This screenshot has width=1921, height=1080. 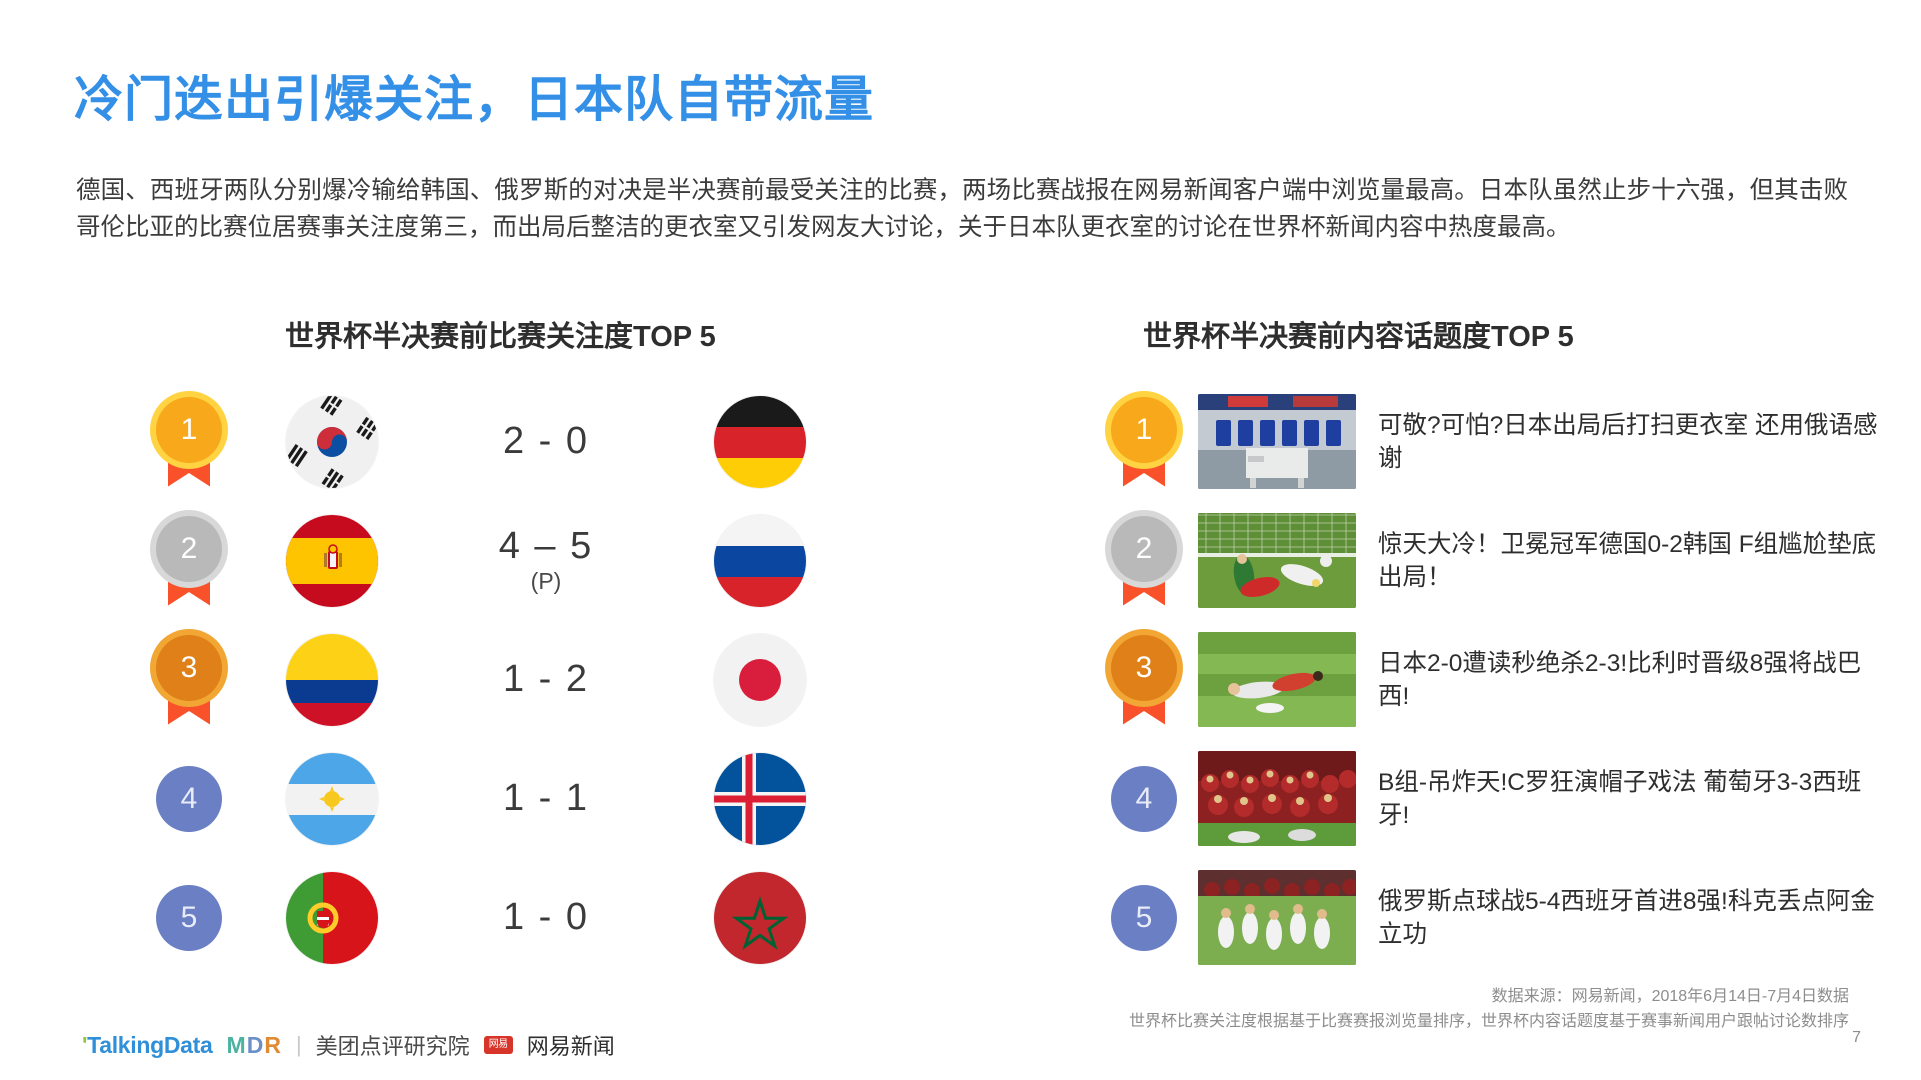 I want to click on logo-talkingdata-text: TalkingData, so click(x=150, y=1044).